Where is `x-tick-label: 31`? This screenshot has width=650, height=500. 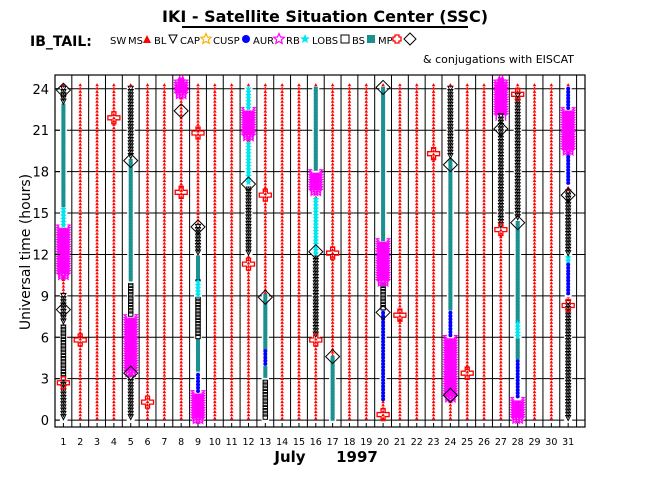 x-tick-label: 31 is located at coordinates (568, 442).